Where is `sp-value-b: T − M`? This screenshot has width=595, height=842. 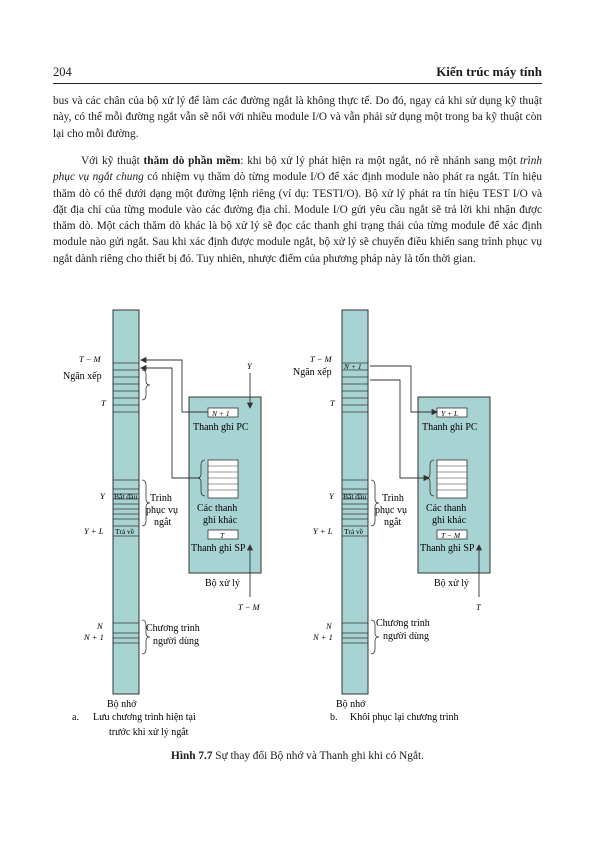
sp-value-b: T − M is located at coordinates (451, 535).